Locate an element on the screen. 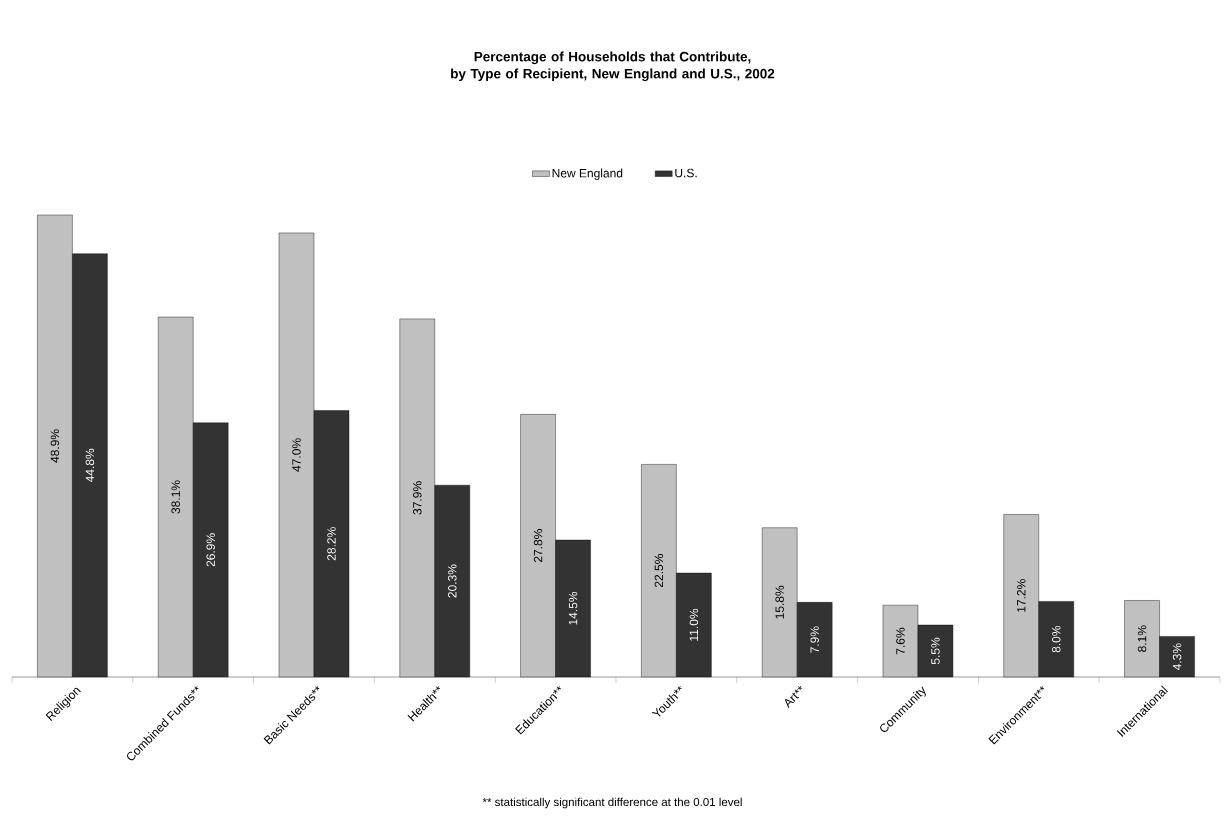 The height and width of the screenshot is (816, 1225). data-label: 5.5% is located at coordinates (935, 651).